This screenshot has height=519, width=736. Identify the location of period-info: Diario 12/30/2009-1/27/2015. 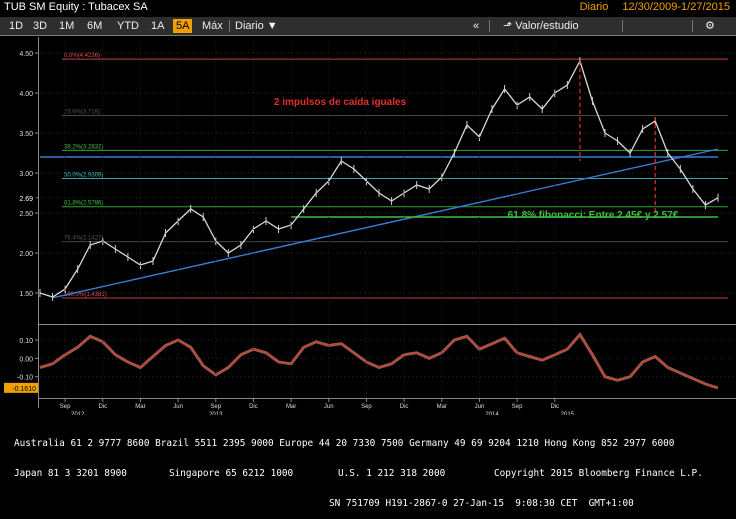
(648, 7).